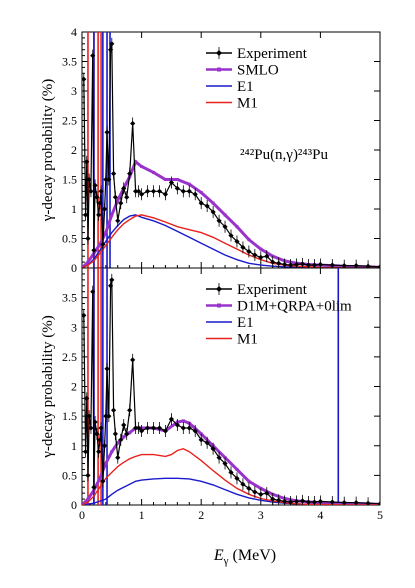 The width and height of the screenshot is (415, 588). I want to click on x-axis-label: Eγ (MeV), so click(244, 557).